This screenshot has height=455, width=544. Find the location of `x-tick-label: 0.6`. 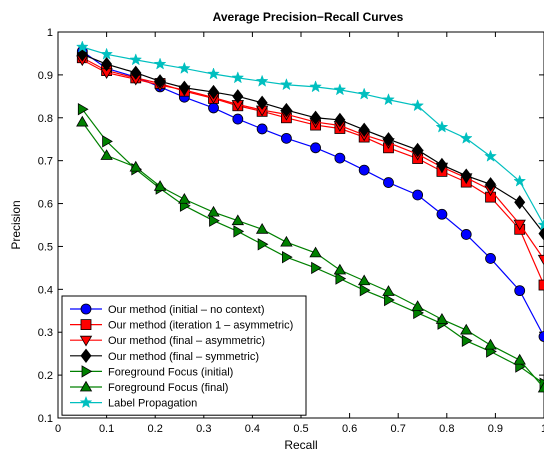

x-tick-label: 0.6 is located at coordinates (349, 429).